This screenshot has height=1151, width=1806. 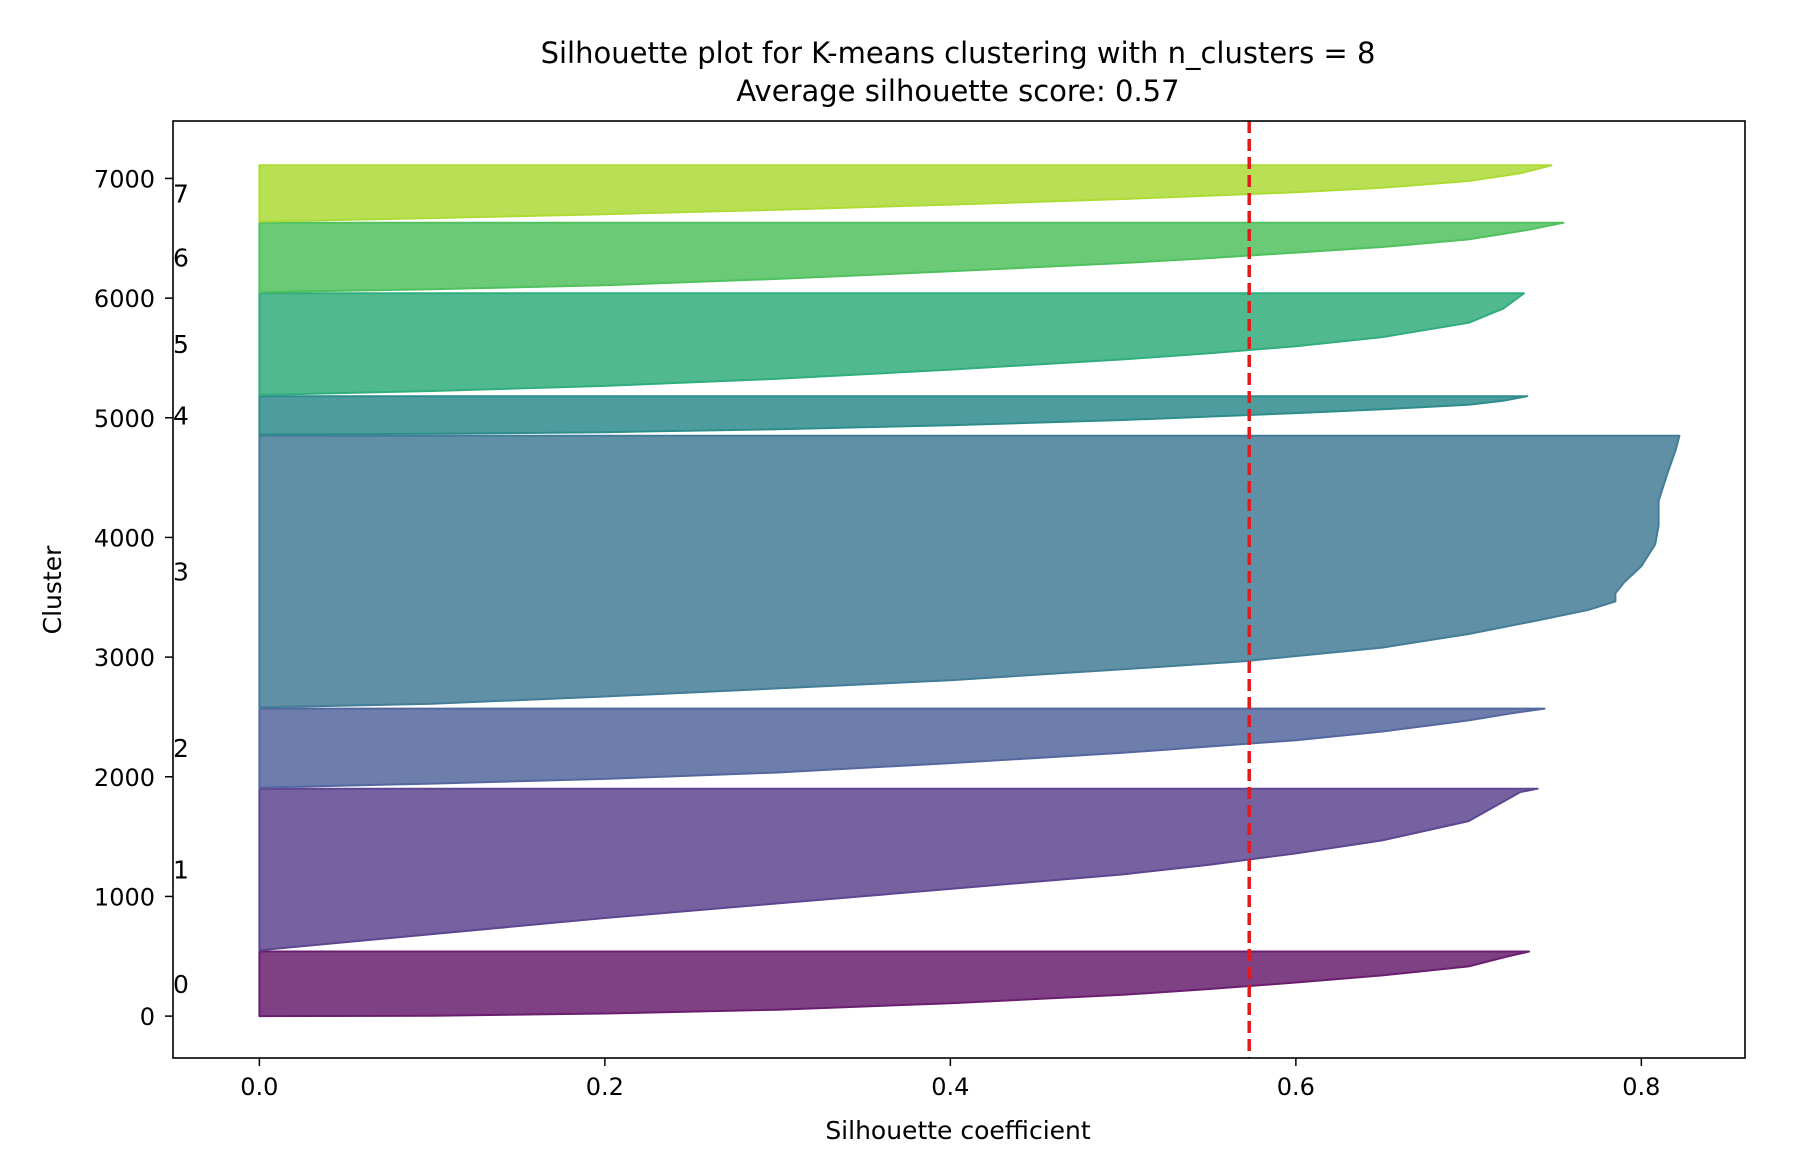 I want to click on x-tick-label: 0.2, so click(x=605, y=1087).